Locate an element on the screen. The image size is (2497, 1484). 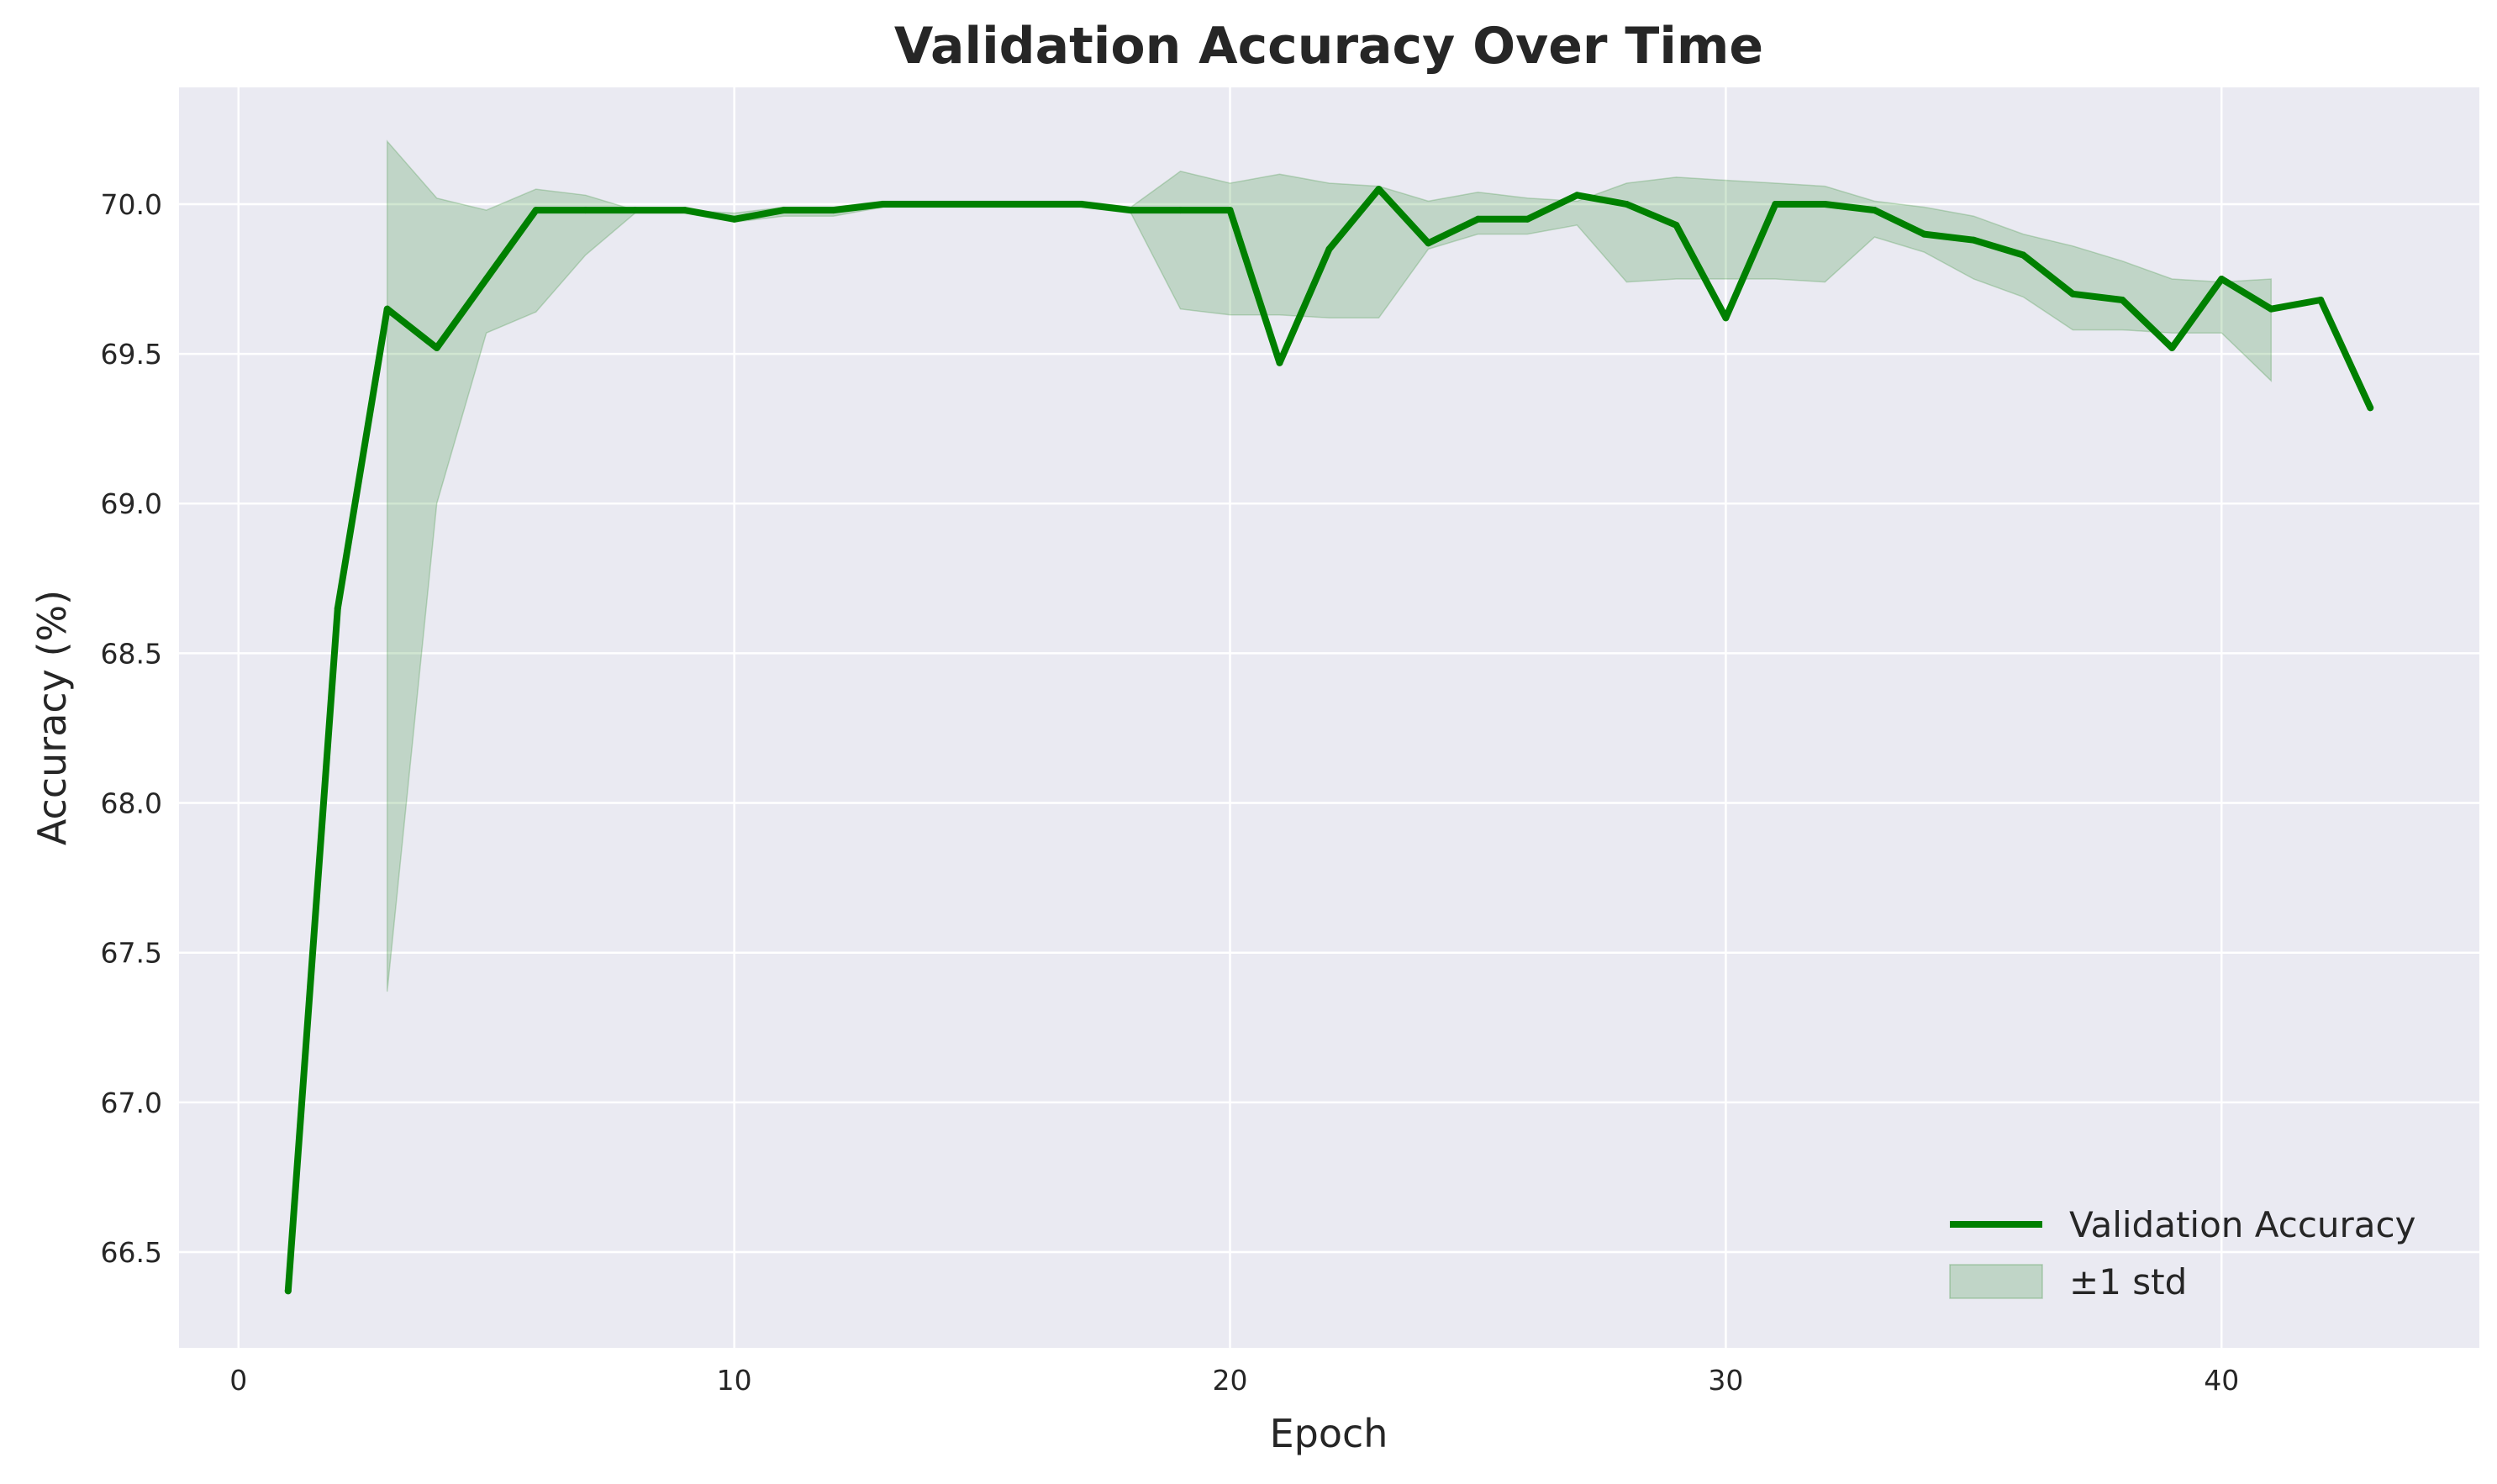
x-tick-label: 30 is located at coordinates (1726, 1381).